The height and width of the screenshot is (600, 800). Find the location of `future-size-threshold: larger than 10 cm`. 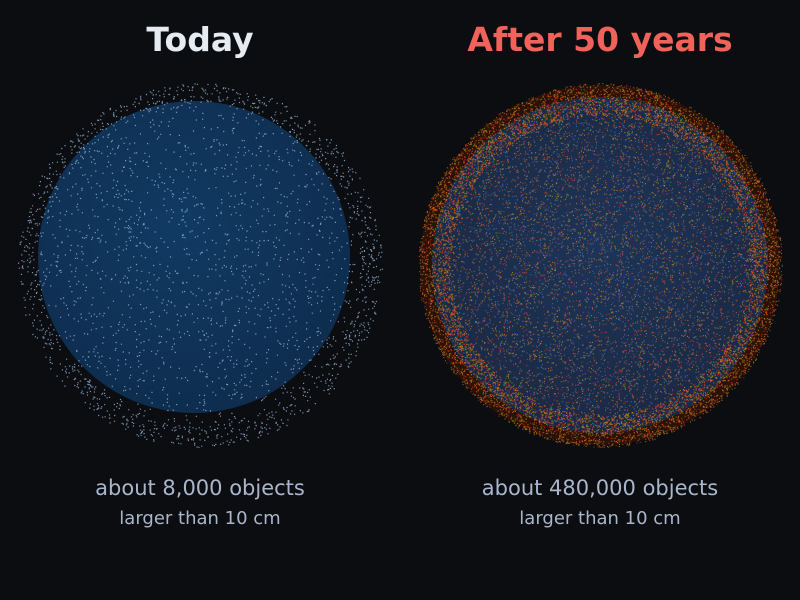

future-size-threshold: larger than 10 cm is located at coordinates (600, 518).